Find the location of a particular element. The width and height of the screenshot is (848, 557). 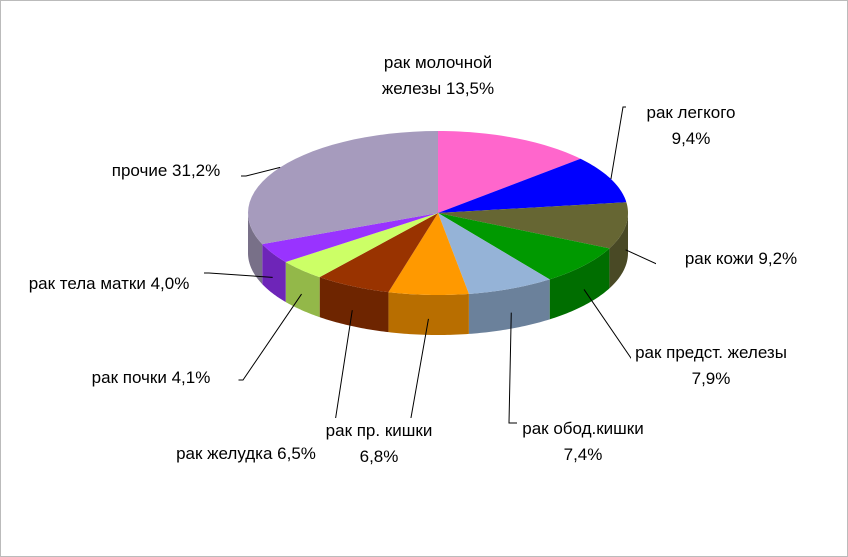

data-label: рак тела матки 4,0% is located at coordinates (109, 284).